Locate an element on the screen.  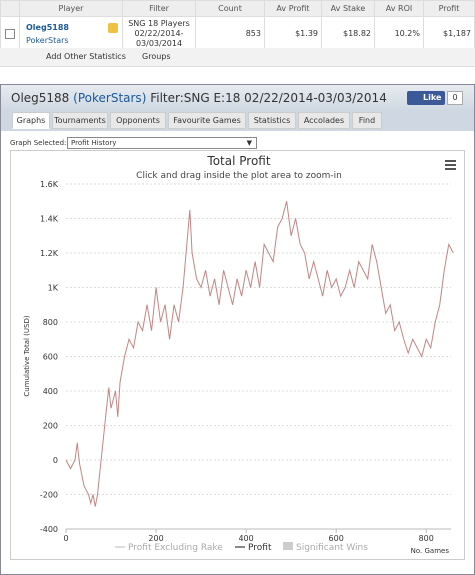
header-cell: Profit is located at coordinates (449, 8).